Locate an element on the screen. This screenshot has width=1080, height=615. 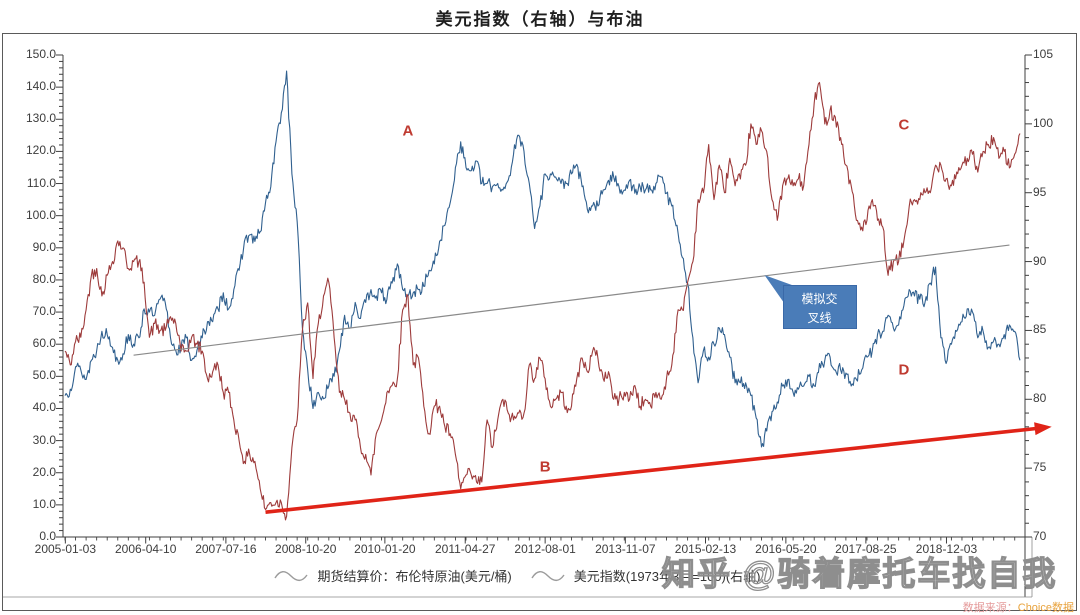
axis-label: 2007-07-16 is located at coordinates (226, 549).